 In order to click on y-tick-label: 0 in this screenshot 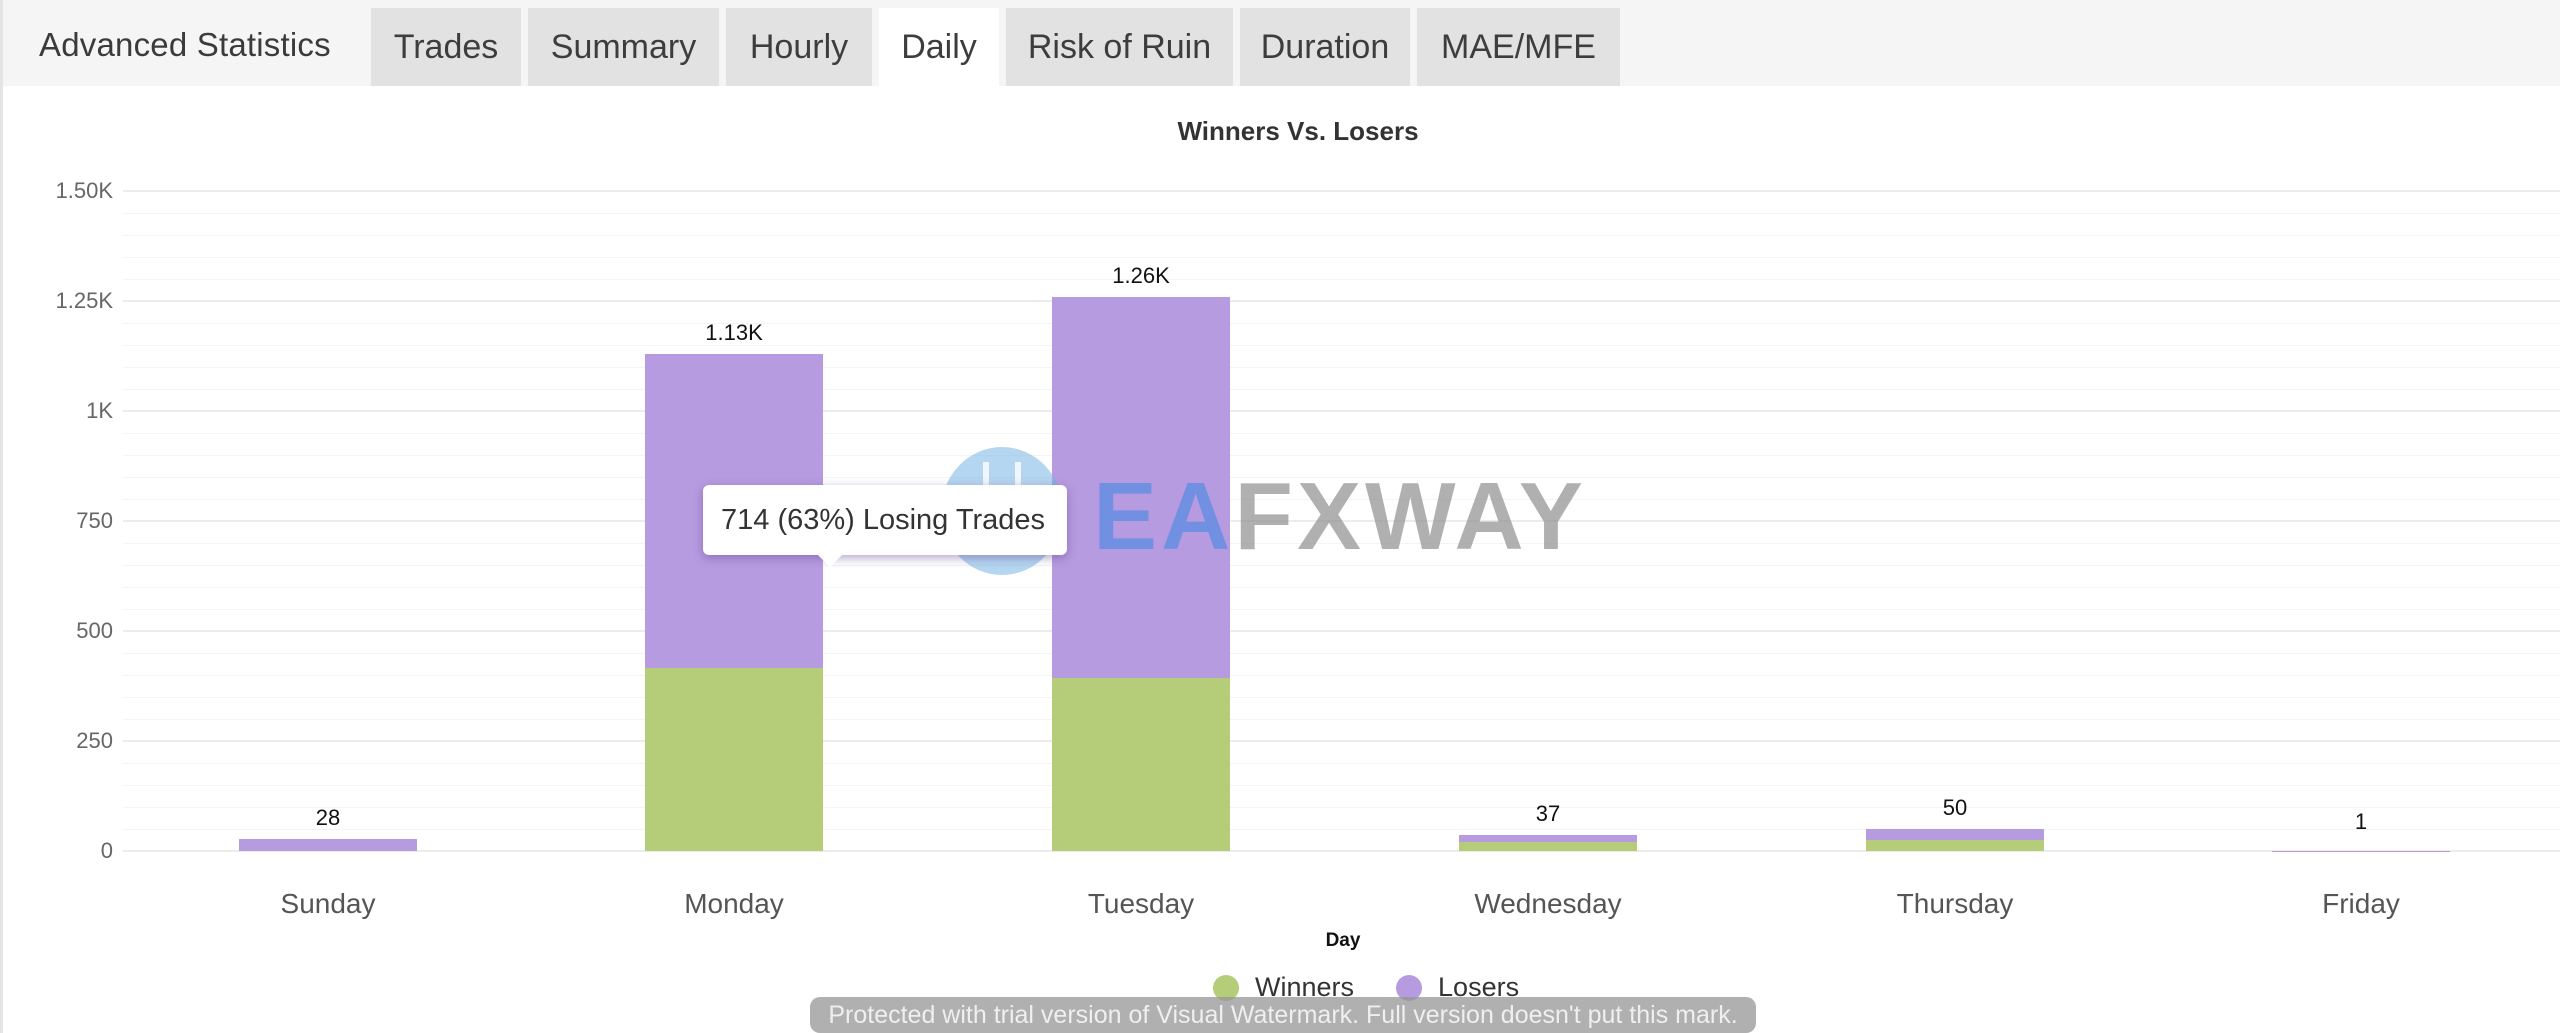, I will do `click(106, 850)`.